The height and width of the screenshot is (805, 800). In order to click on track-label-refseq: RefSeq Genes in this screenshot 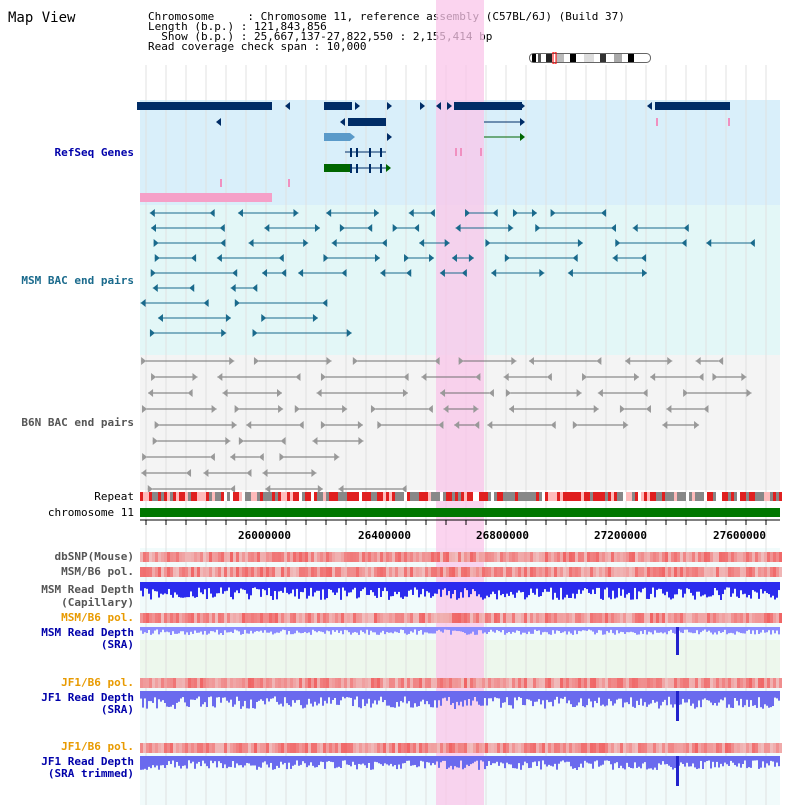, I will do `click(94, 152)`.